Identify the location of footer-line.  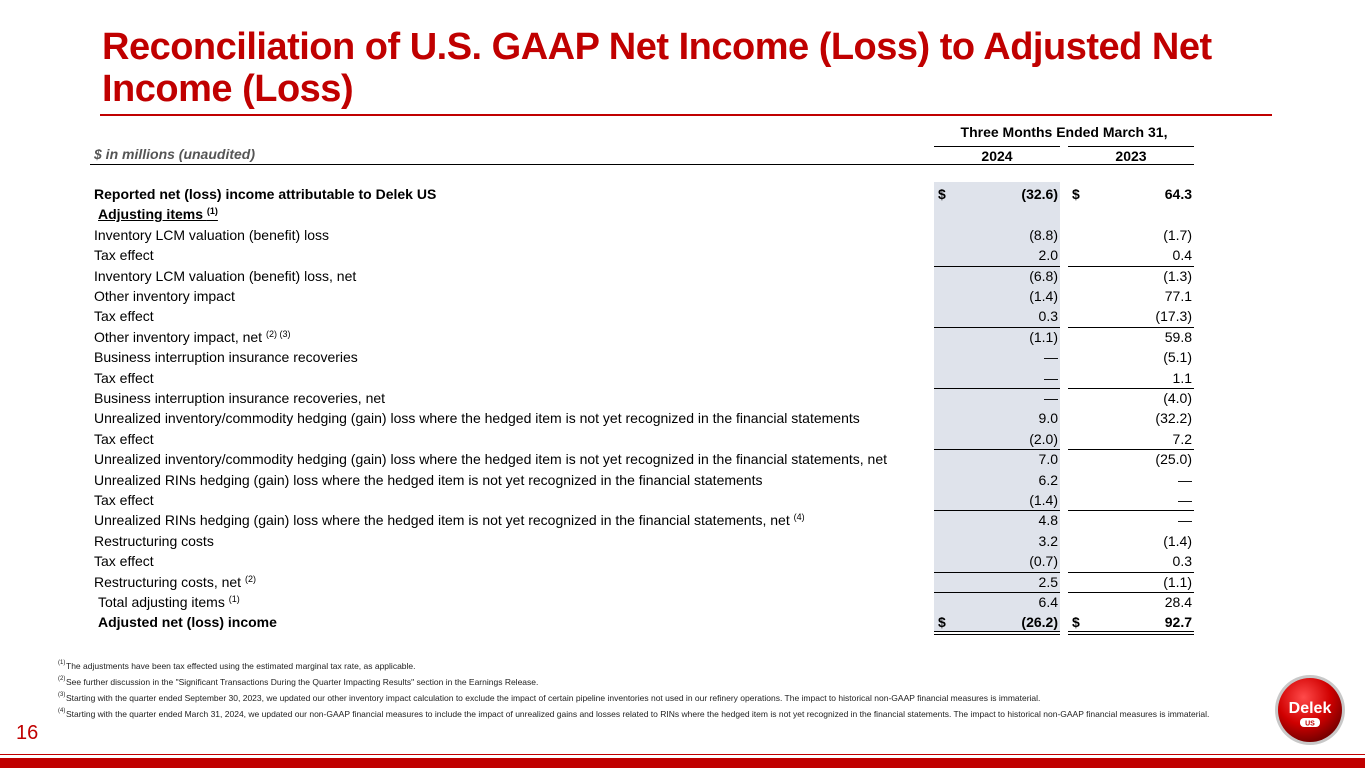
(682, 754).